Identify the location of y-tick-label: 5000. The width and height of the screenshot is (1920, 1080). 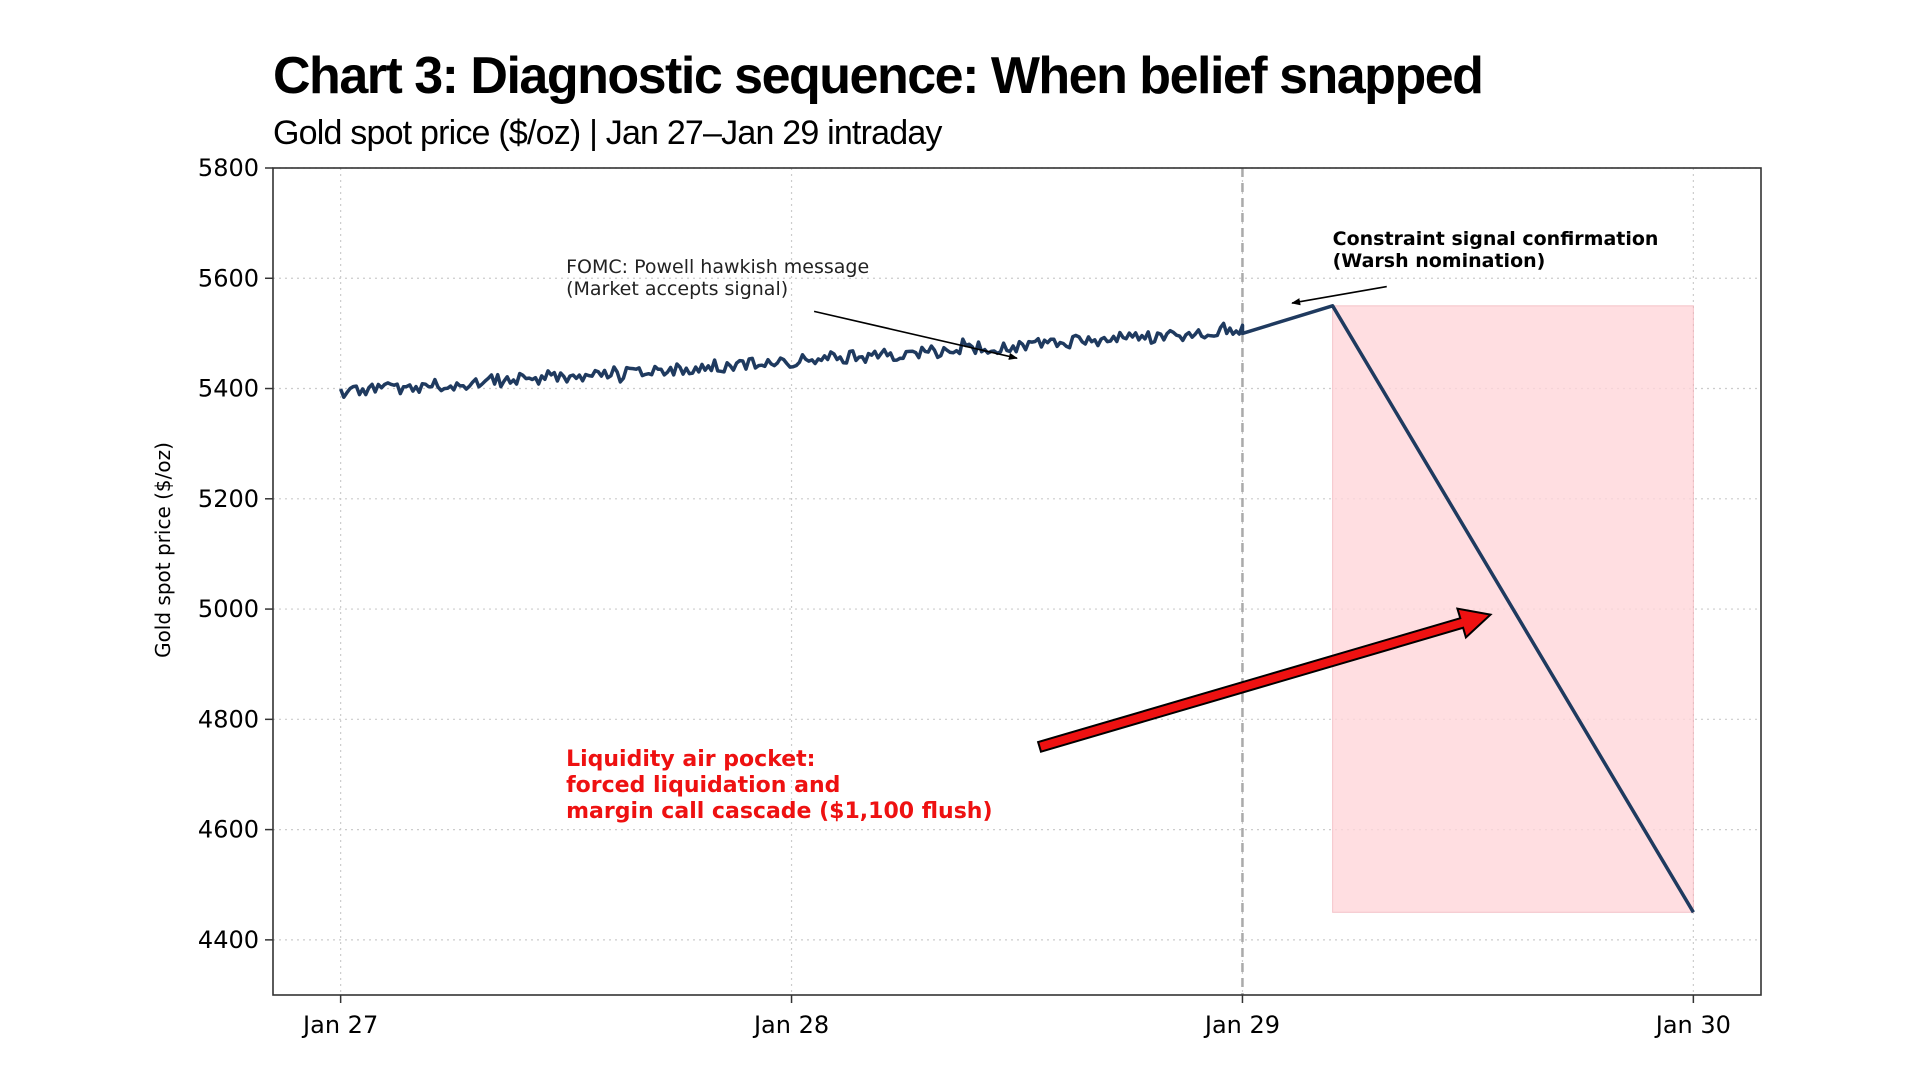
(228, 609).